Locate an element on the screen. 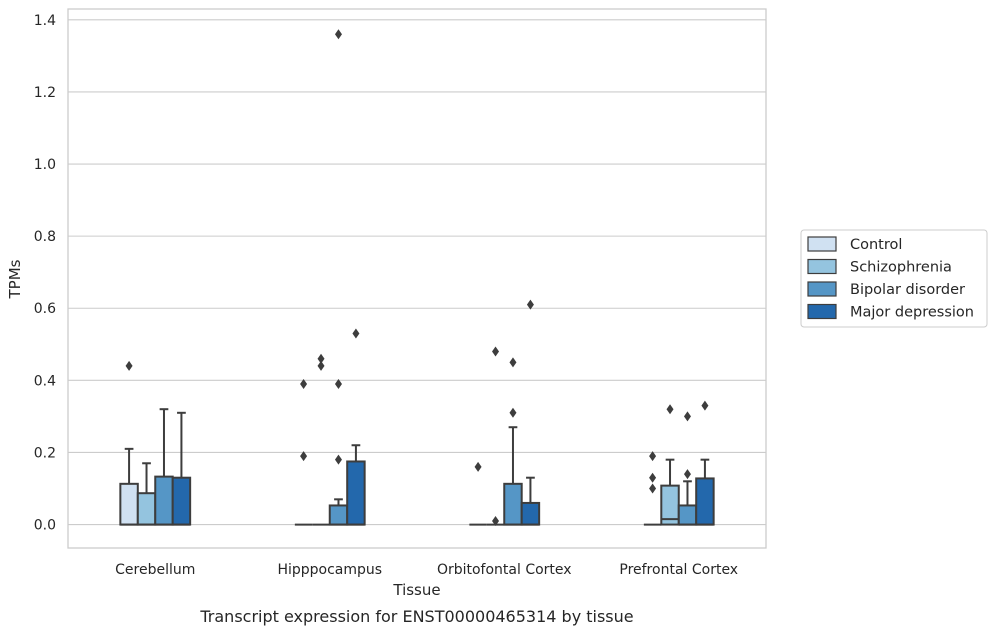 The width and height of the screenshot is (997, 638). y-tick-label: 0.8 is located at coordinates (45, 237).